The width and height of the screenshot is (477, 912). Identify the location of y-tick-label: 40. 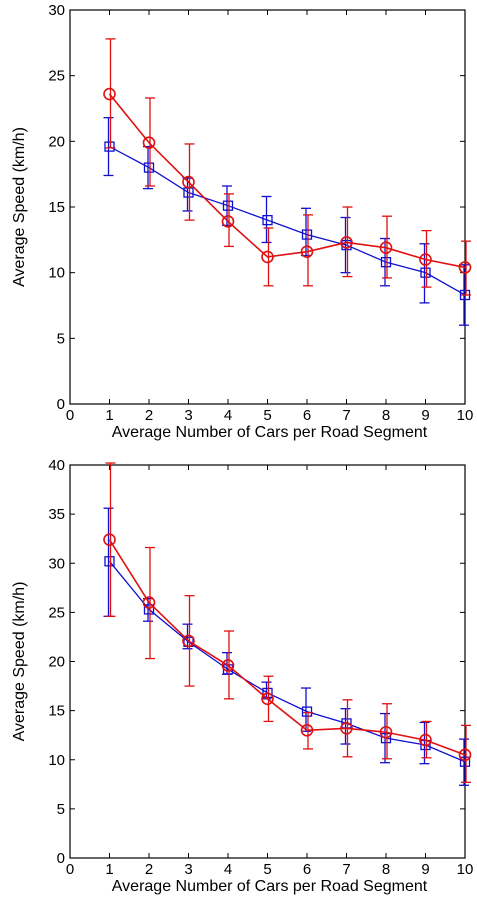
(56, 465).